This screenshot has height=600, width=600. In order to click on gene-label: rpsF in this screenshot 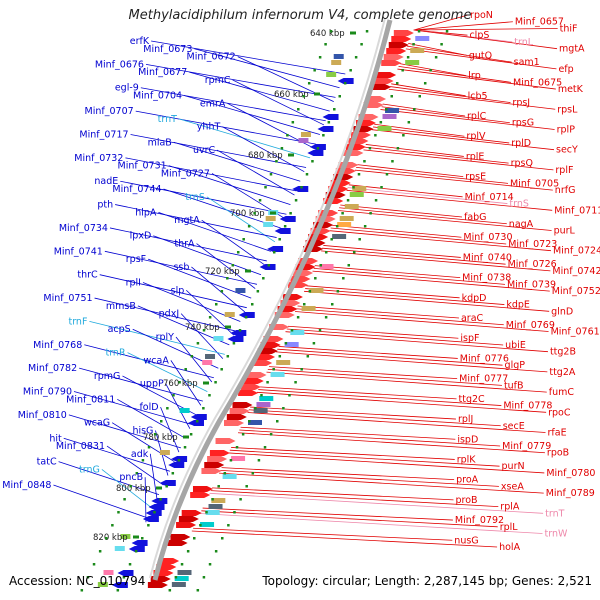, I will do `click(136, 259)`.